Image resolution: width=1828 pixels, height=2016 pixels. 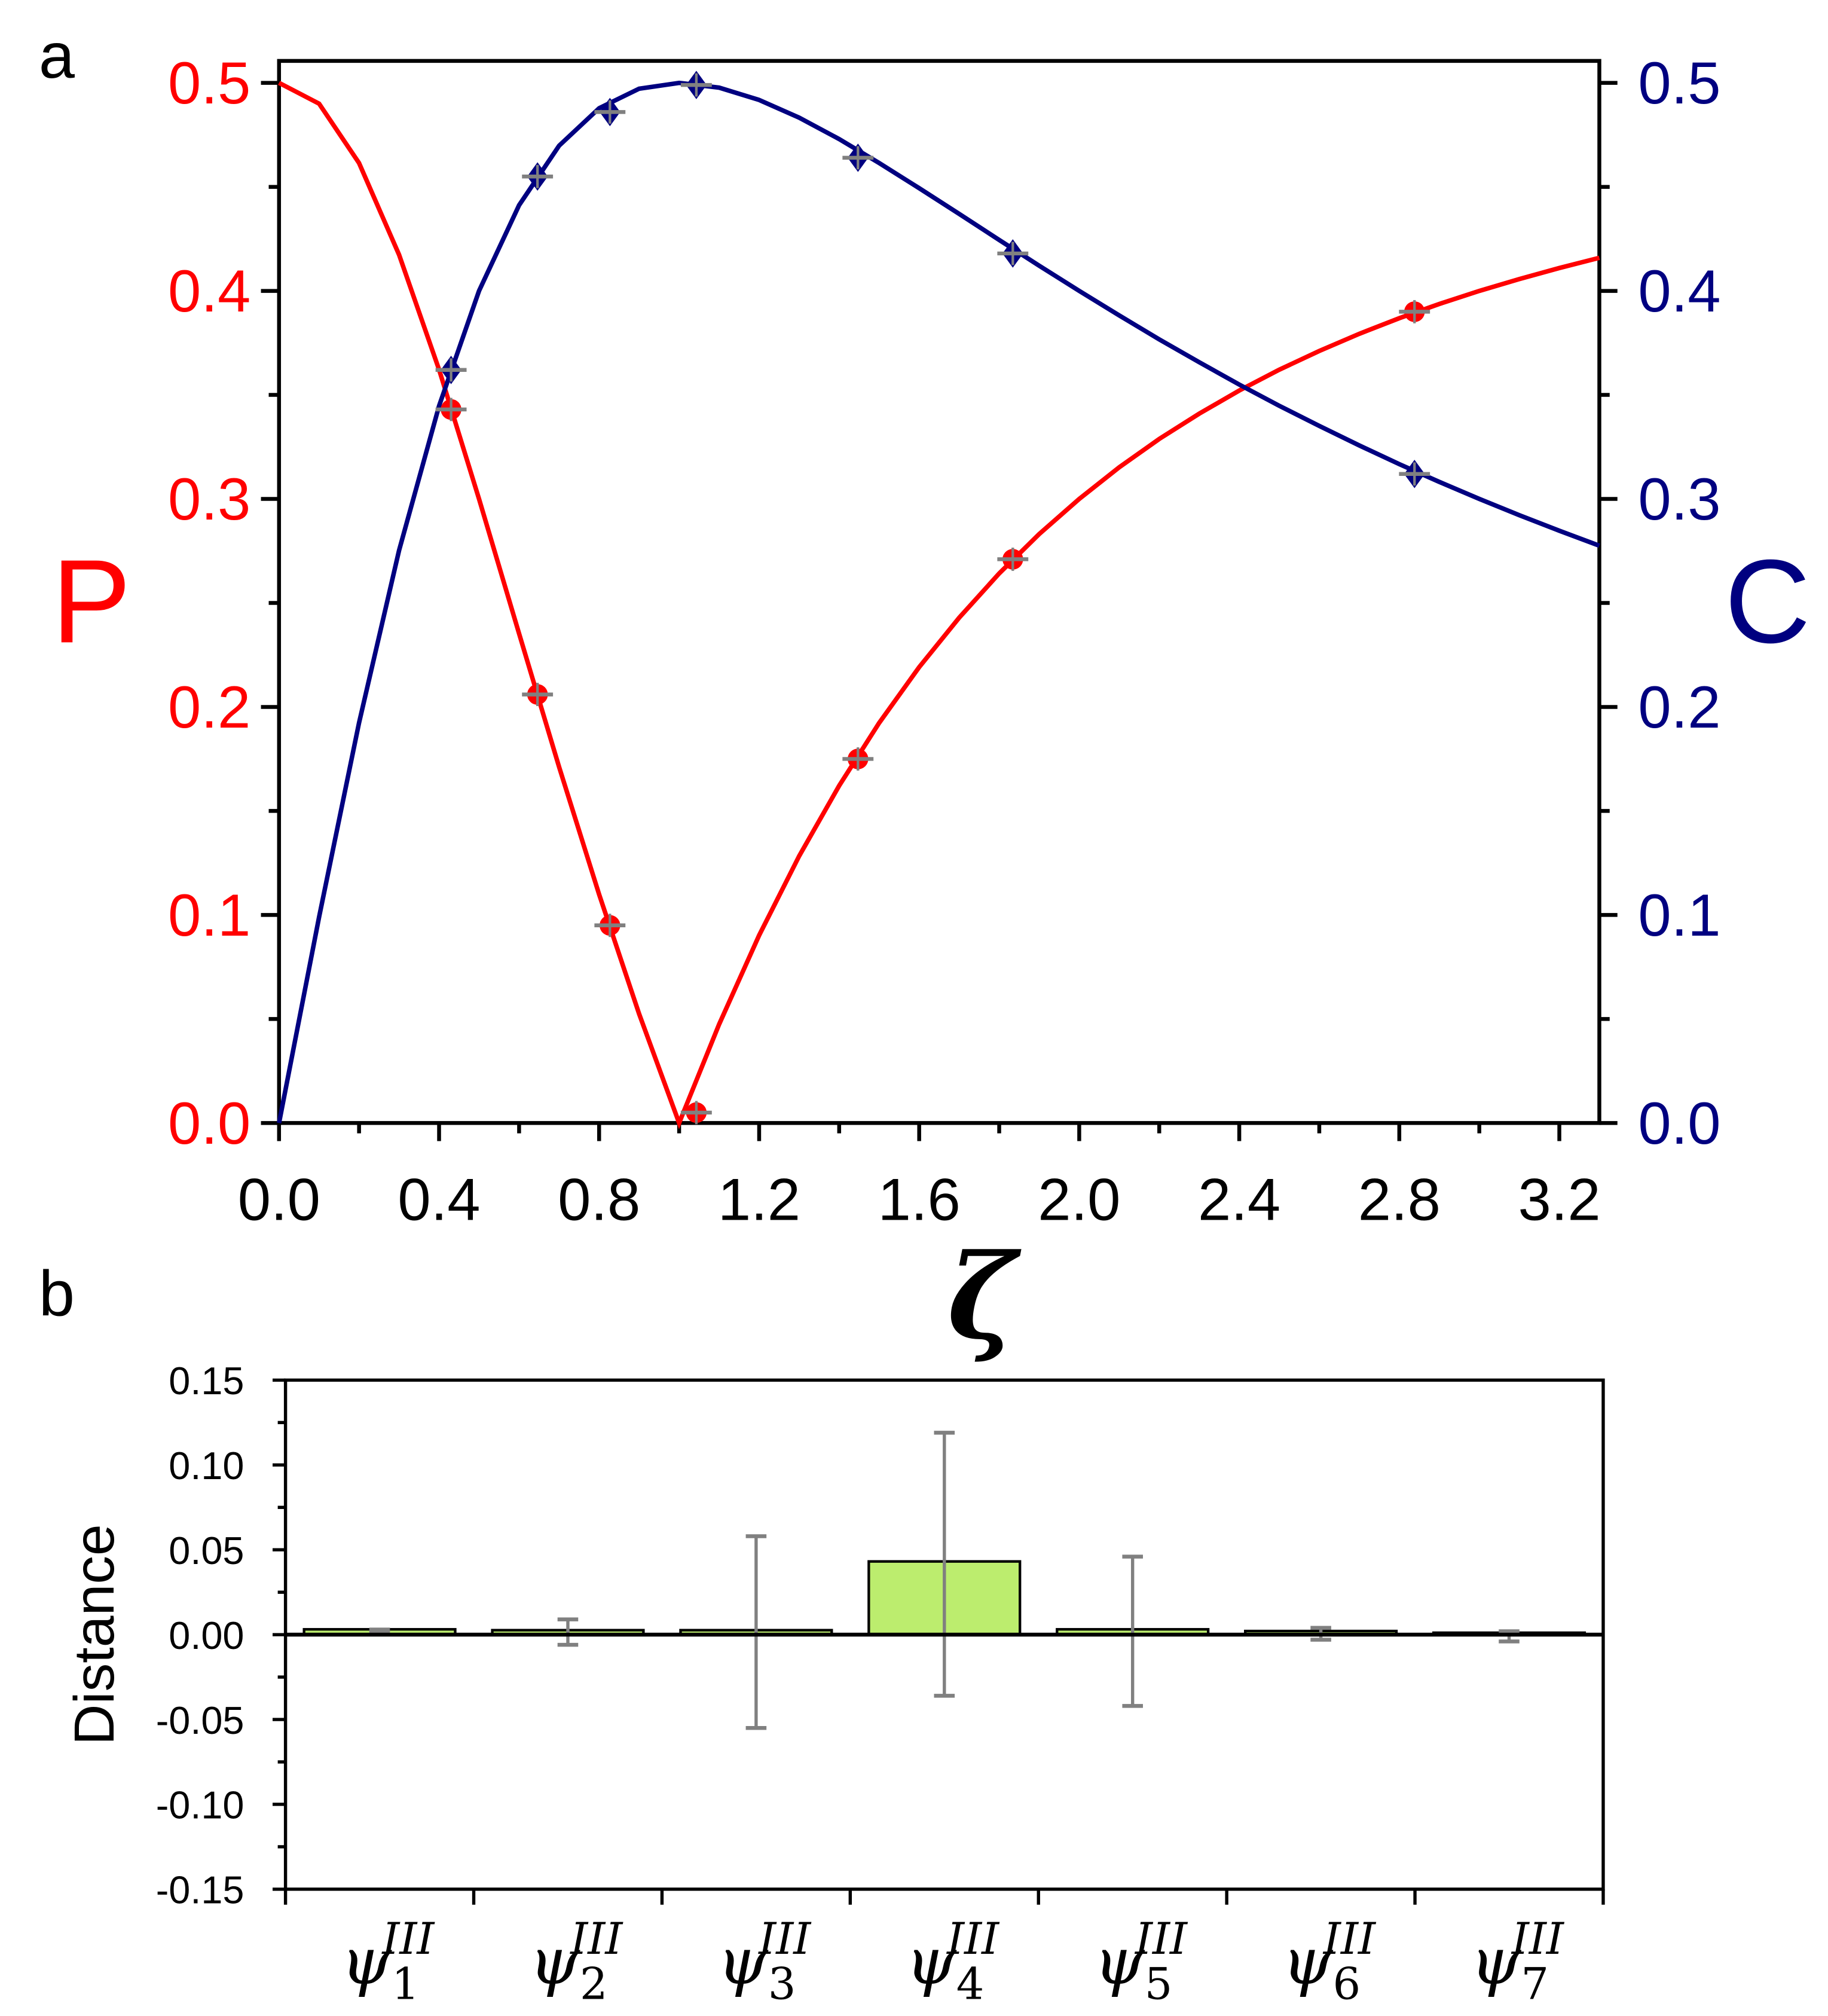 I want to click on left-y-tick-label: 0.5, so click(x=209, y=83).